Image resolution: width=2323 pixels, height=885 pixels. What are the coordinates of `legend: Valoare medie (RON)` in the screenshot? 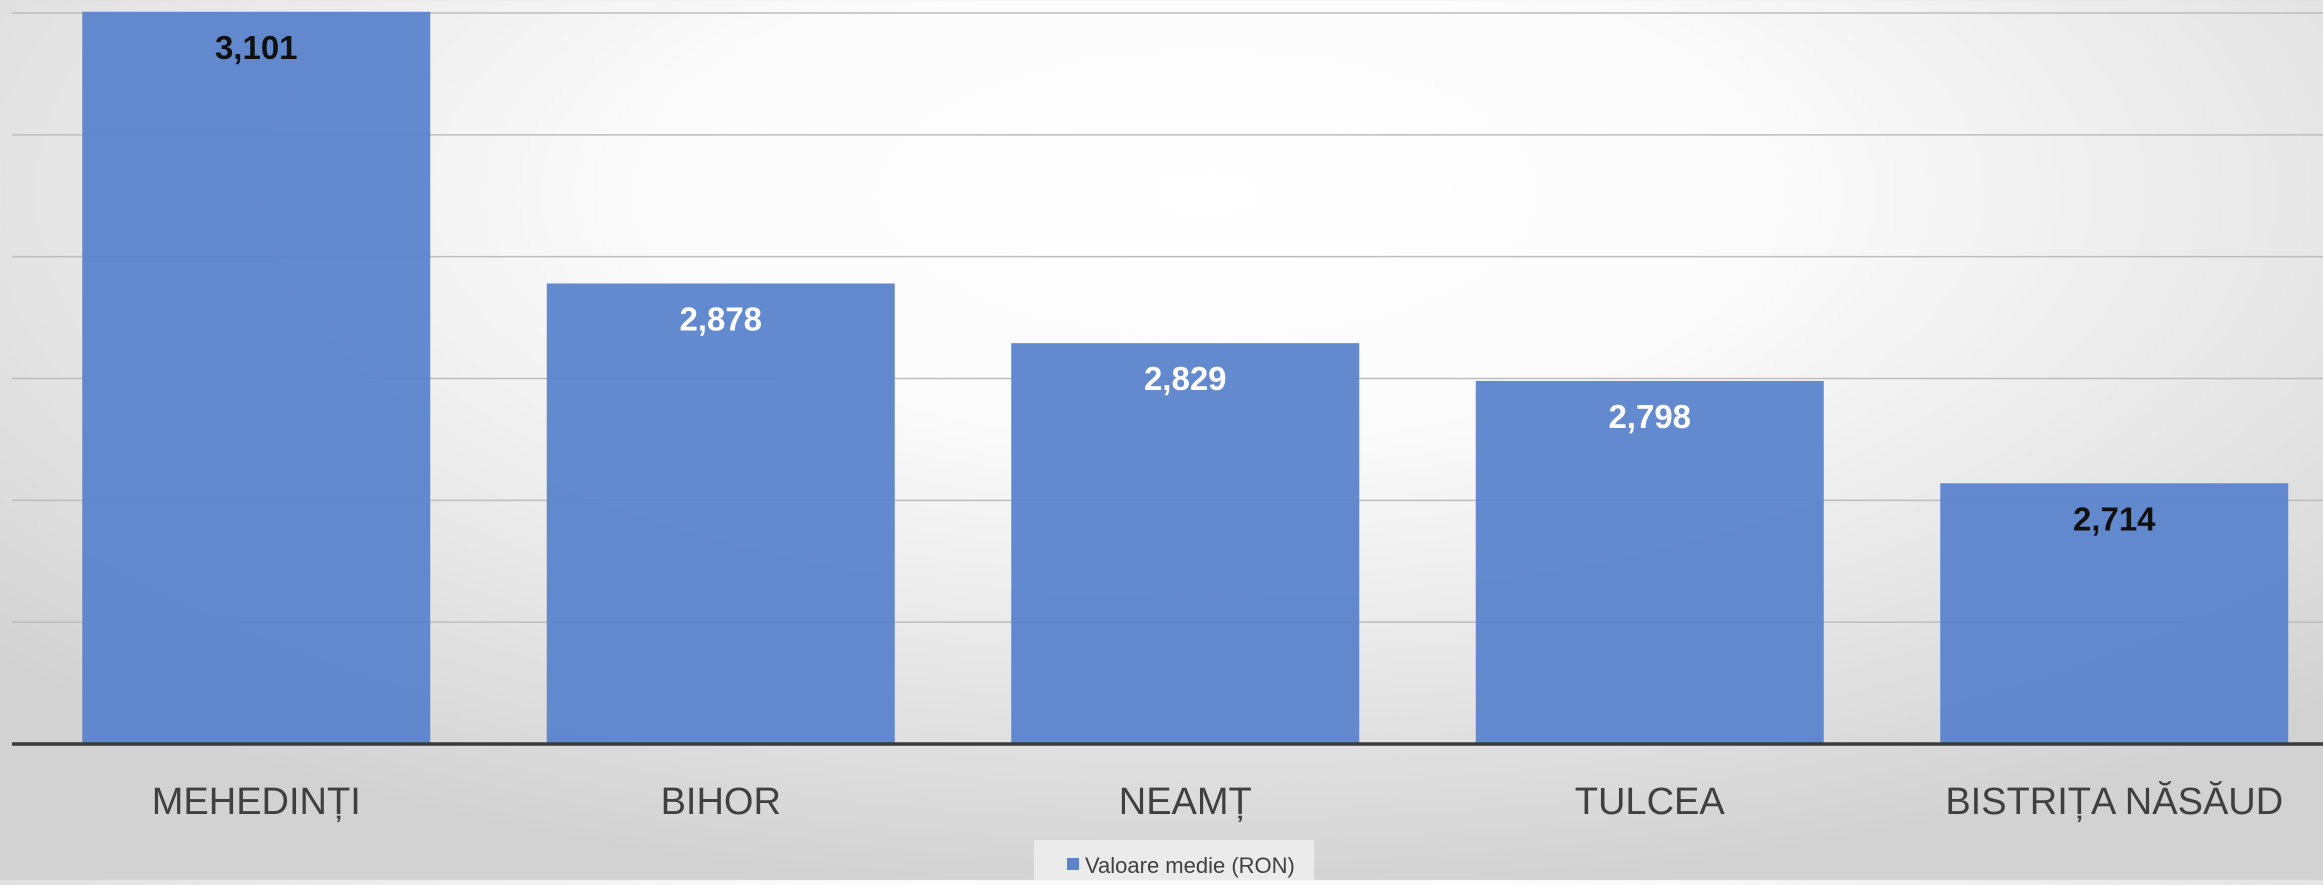 It's located at (1174, 860).